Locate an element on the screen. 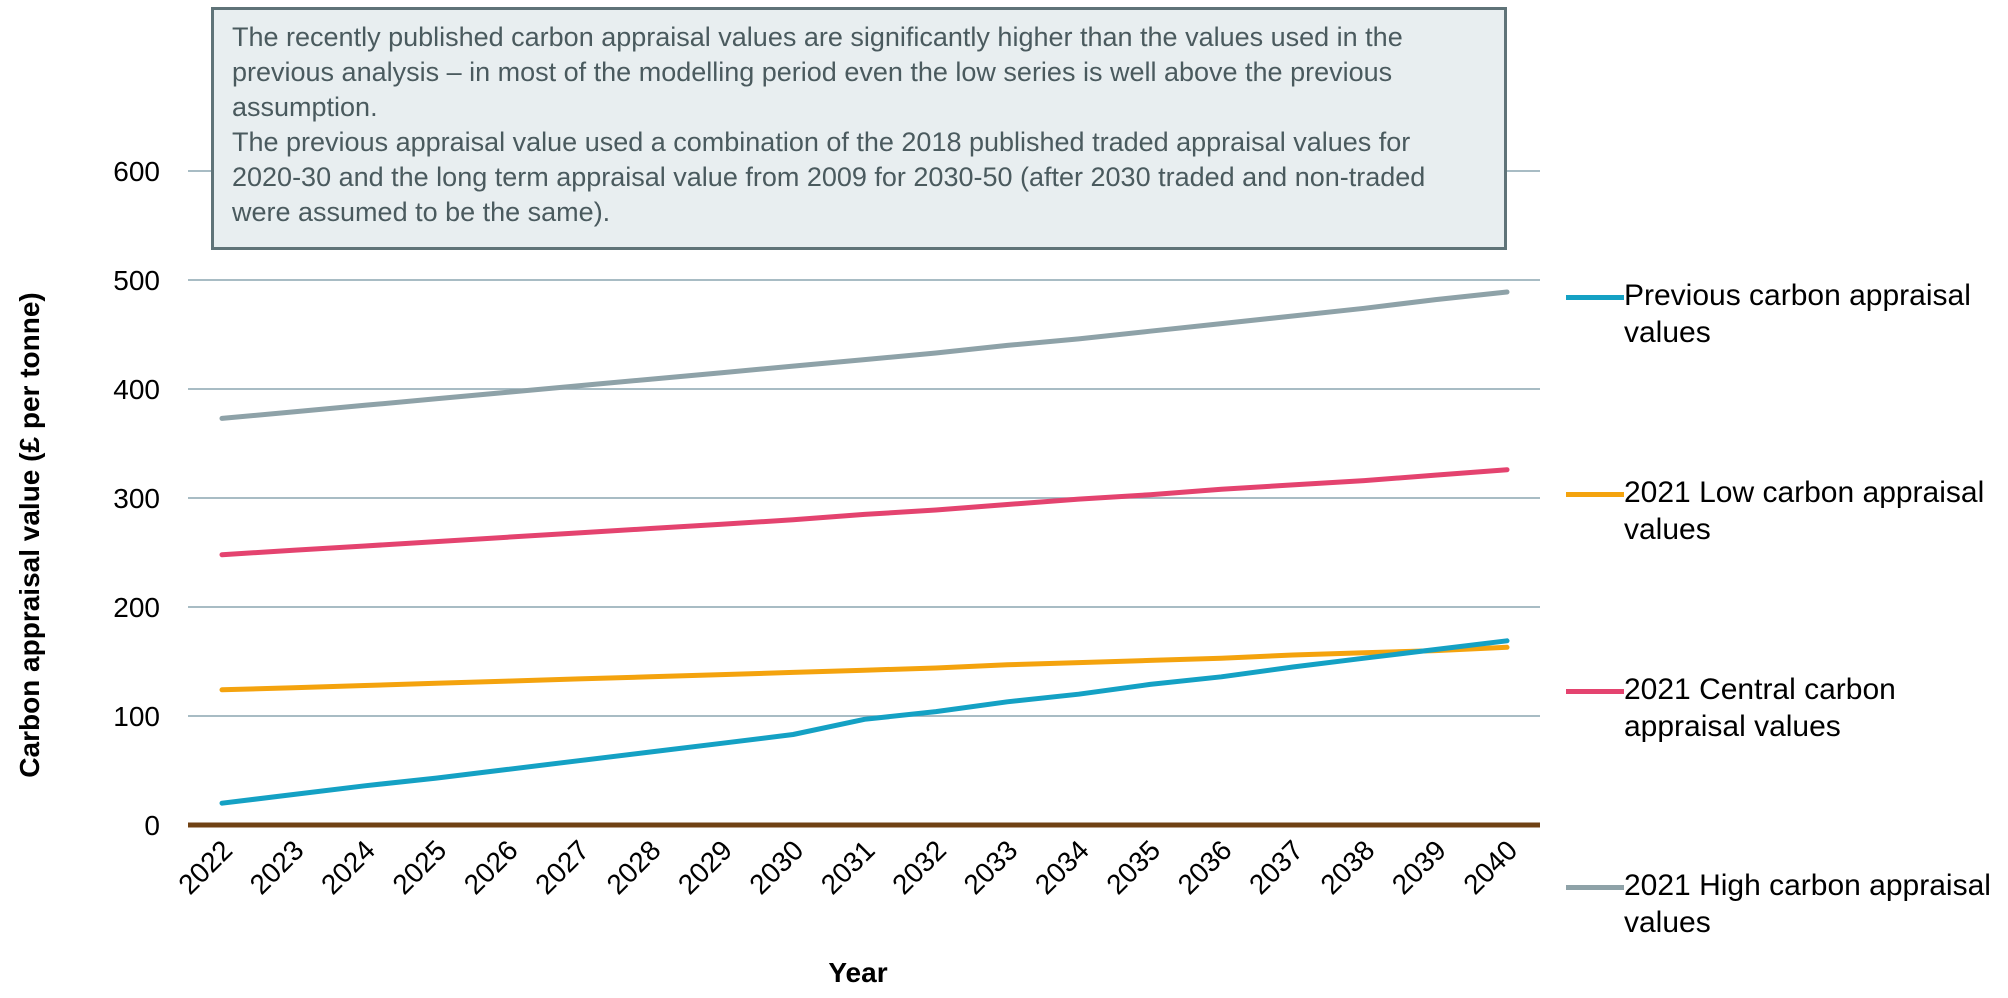 This screenshot has height=998, width=2008. x-tick-label: 2023 is located at coordinates (277, 867).